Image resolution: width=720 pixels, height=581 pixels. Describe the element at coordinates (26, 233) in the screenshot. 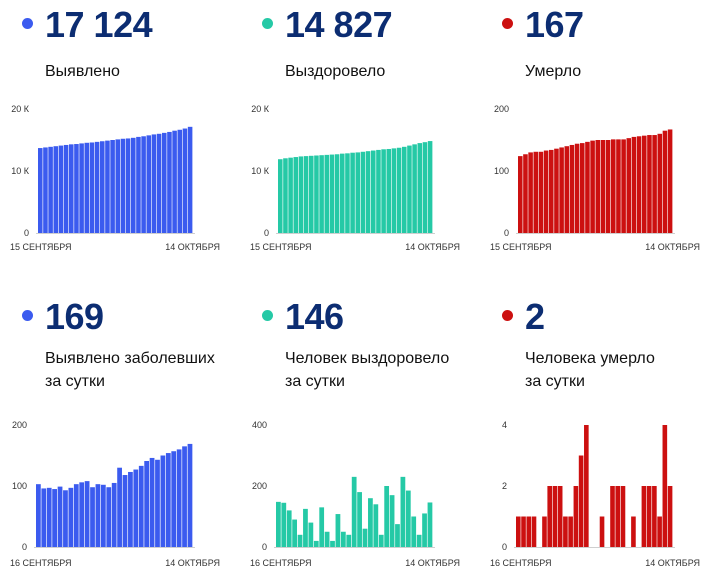

I see `detected-ytick-label: 0` at that location.